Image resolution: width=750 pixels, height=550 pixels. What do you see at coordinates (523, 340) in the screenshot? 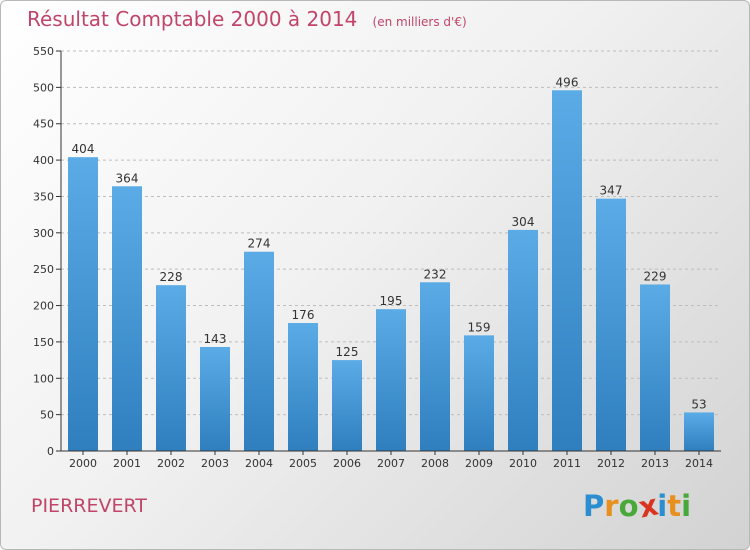
I see `bar-2010` at bounding box center [523, 340].